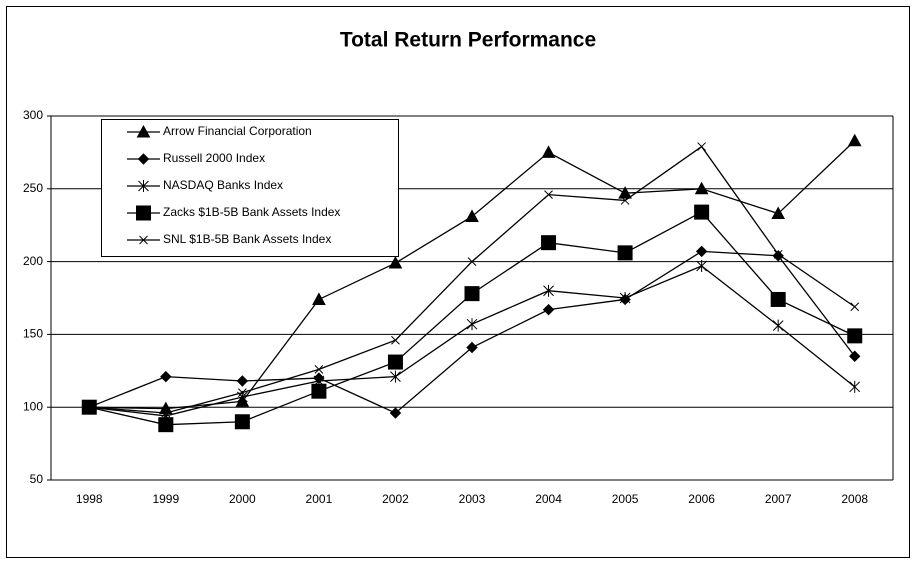  I want to click on legend-label: NASDAQ Banks Index, so click(223, 185).